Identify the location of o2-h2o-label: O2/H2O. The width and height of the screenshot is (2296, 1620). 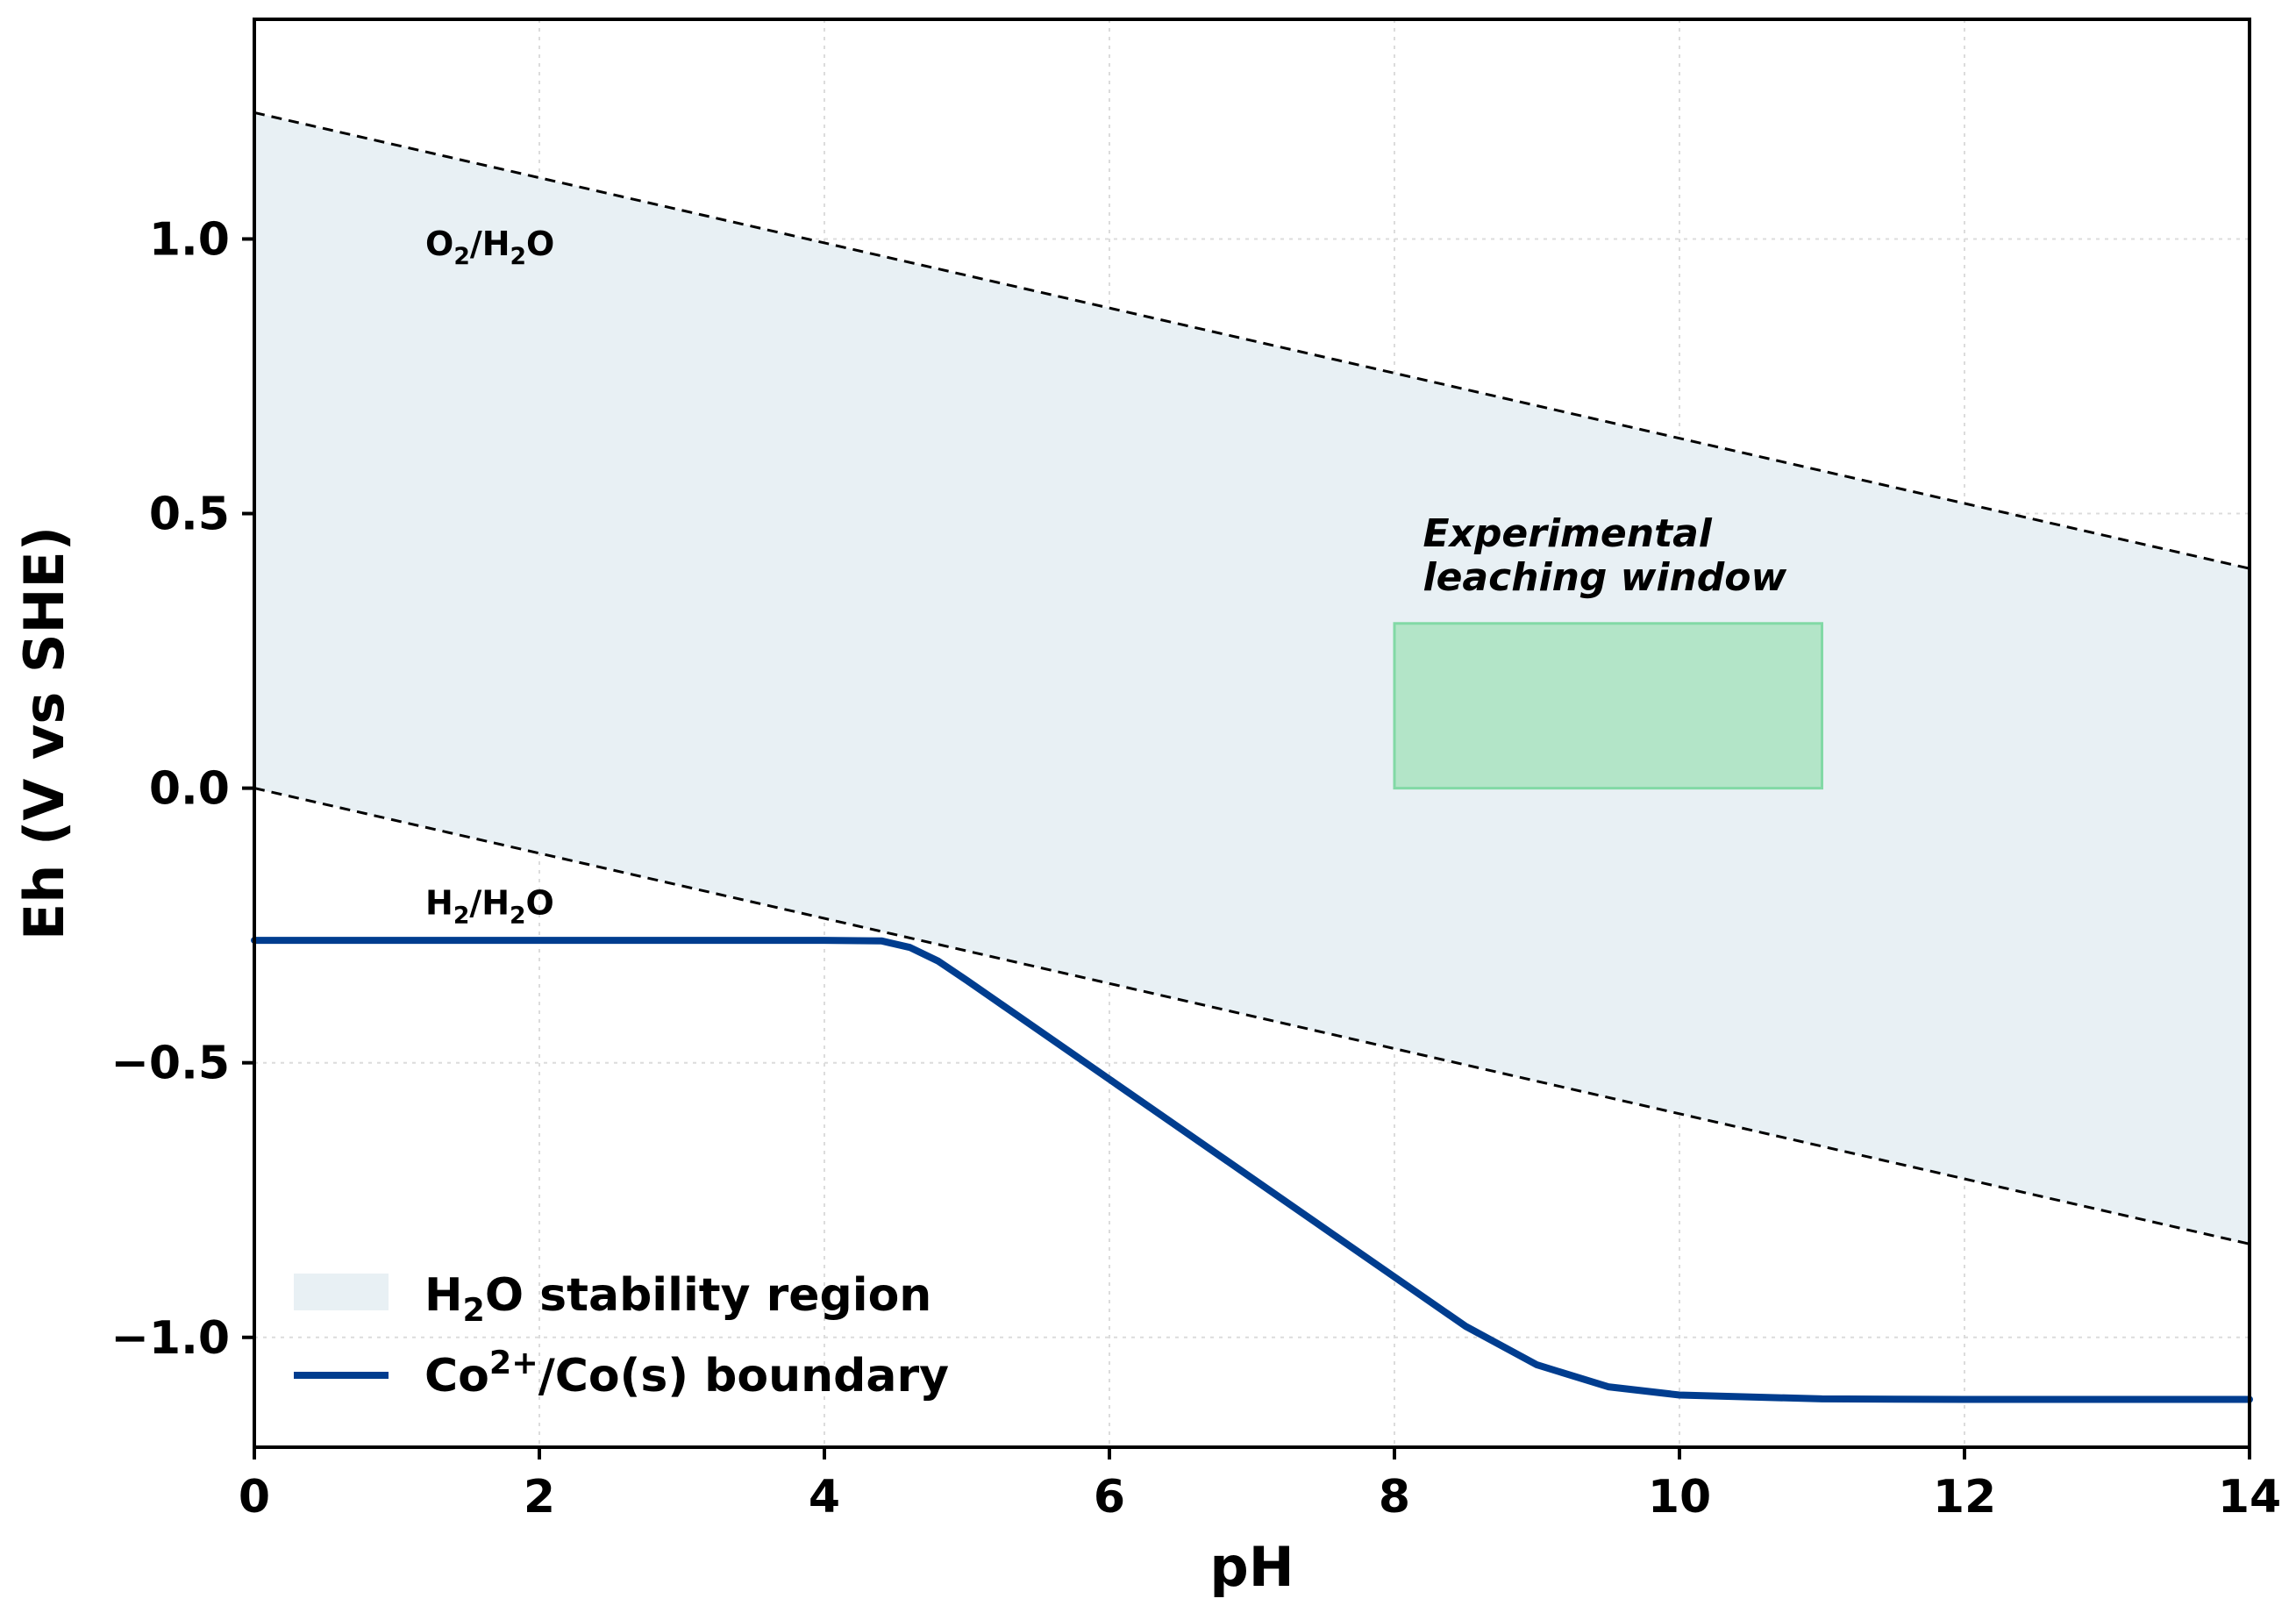
(489, 247).